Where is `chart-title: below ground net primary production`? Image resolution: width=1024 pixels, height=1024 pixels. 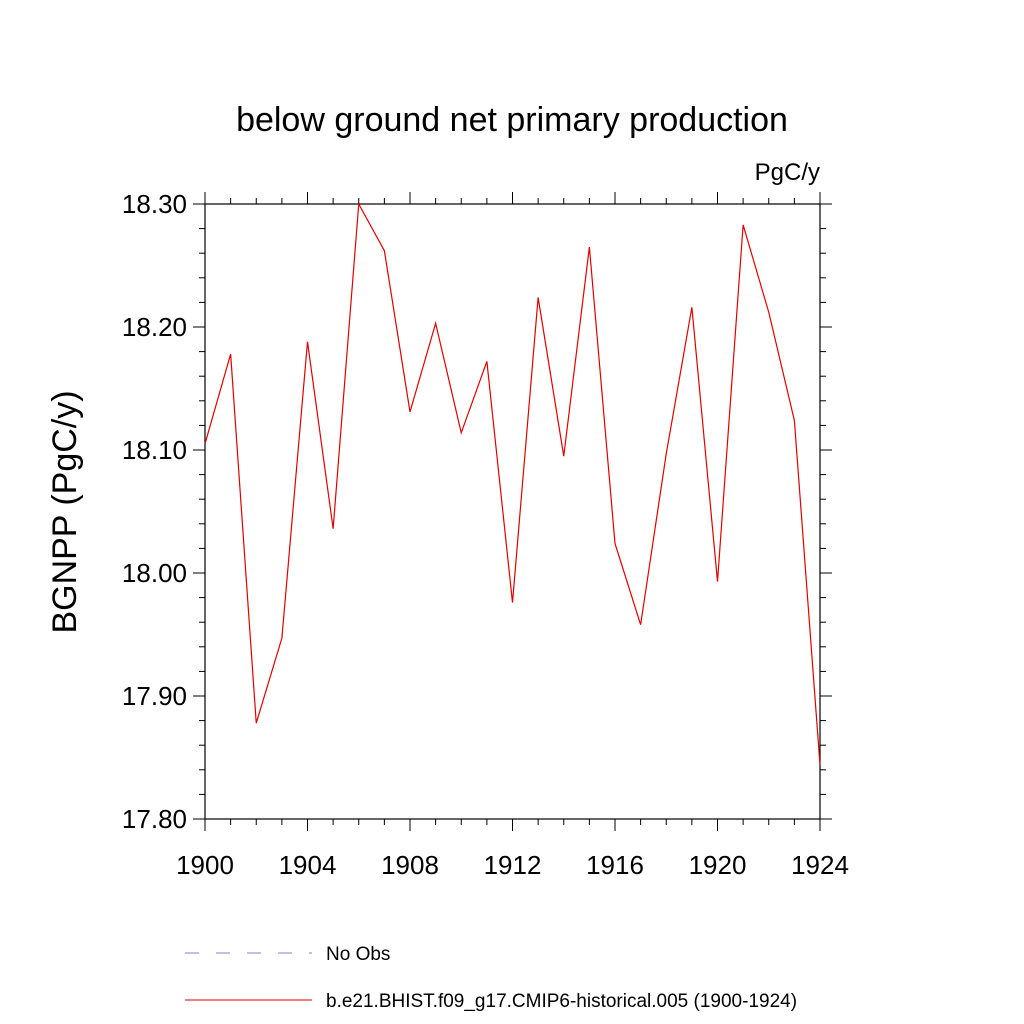 chart-title: below ground net primary production is located at coordinates (512, 120).